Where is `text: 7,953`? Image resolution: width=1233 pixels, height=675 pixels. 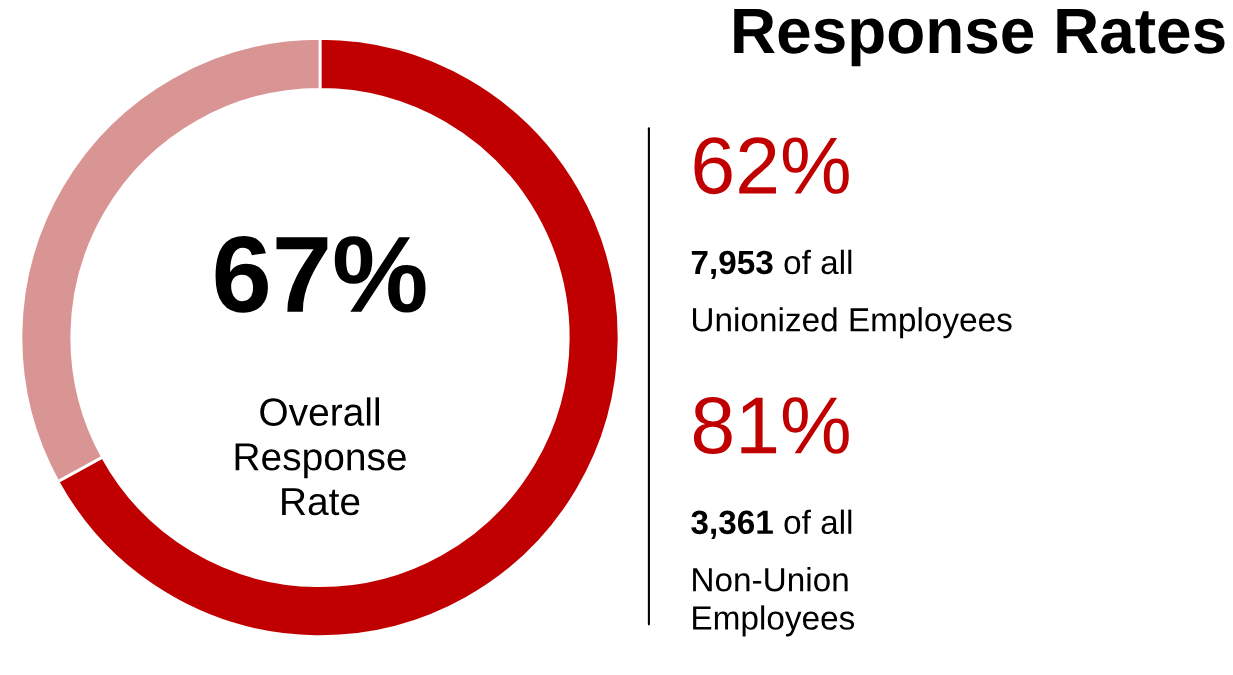
text: 7,953 is located at coordinates (732, 265).